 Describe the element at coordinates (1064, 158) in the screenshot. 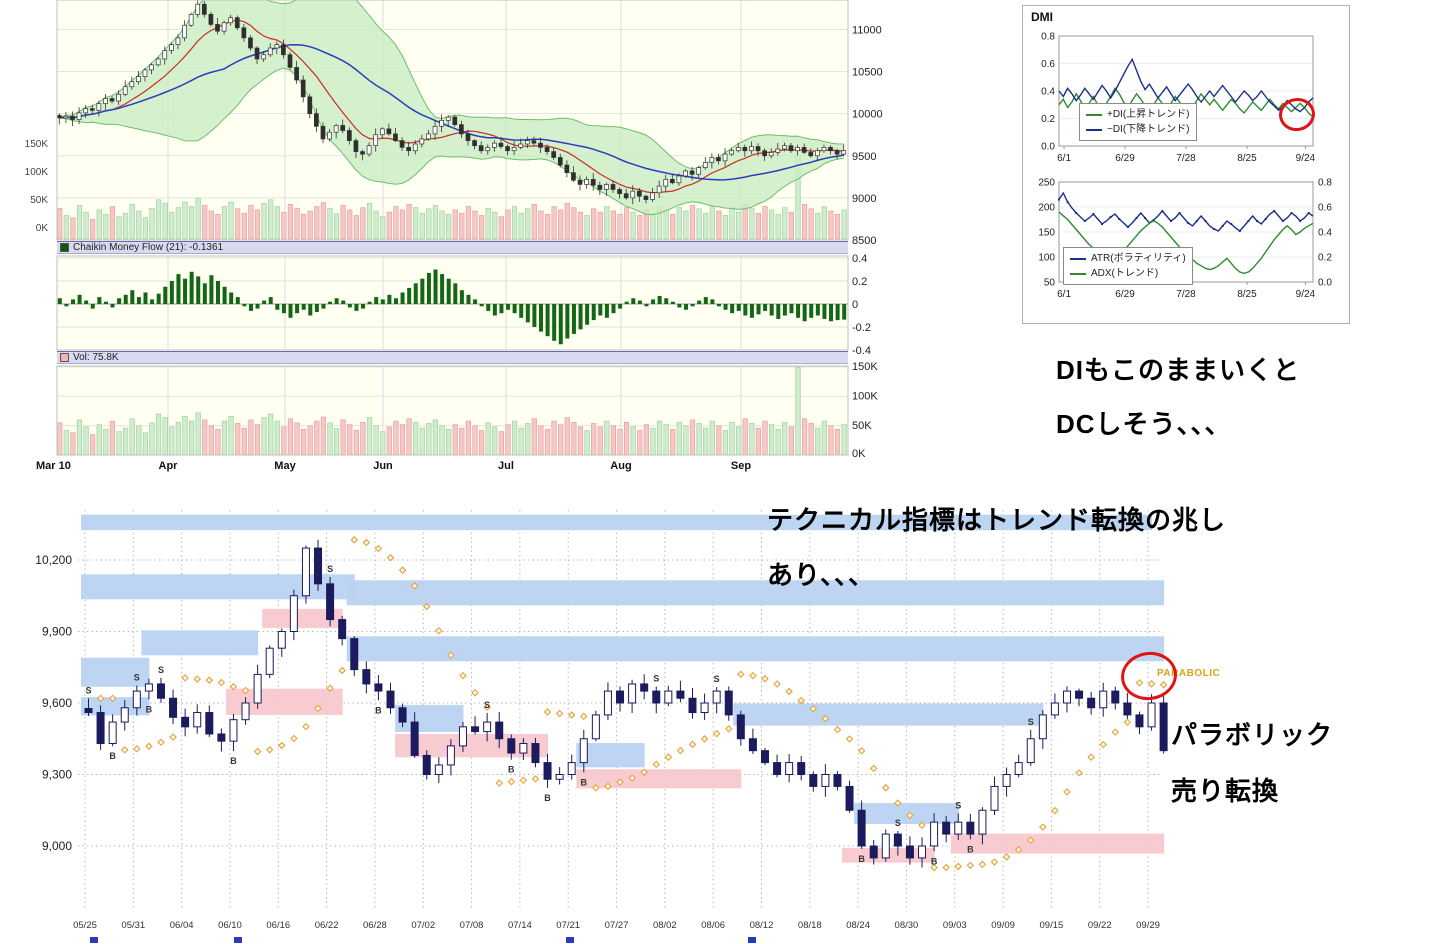

I see `svg-text: 6/1` at that location.